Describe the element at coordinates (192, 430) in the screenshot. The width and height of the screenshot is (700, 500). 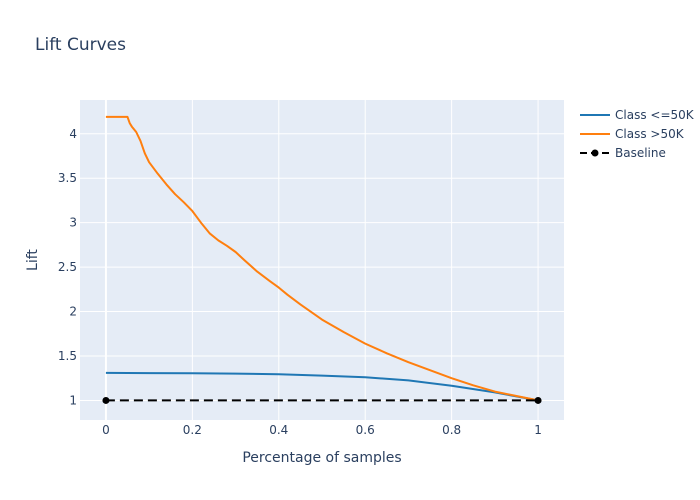
I see `x-tick-label: 0.2` at that location.